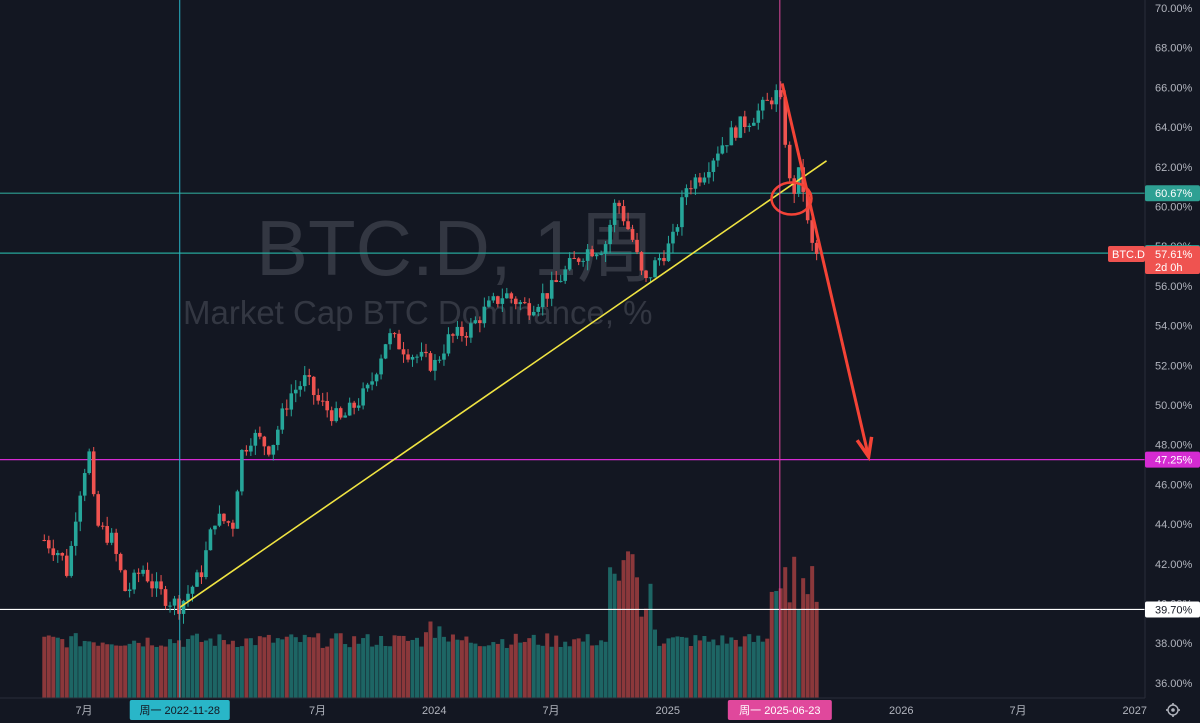 The height and width of the screenshot is (723, 1200). Describe the element at coordinates (1173, 710) in the screenshot. I see `gear-icon` at that location.